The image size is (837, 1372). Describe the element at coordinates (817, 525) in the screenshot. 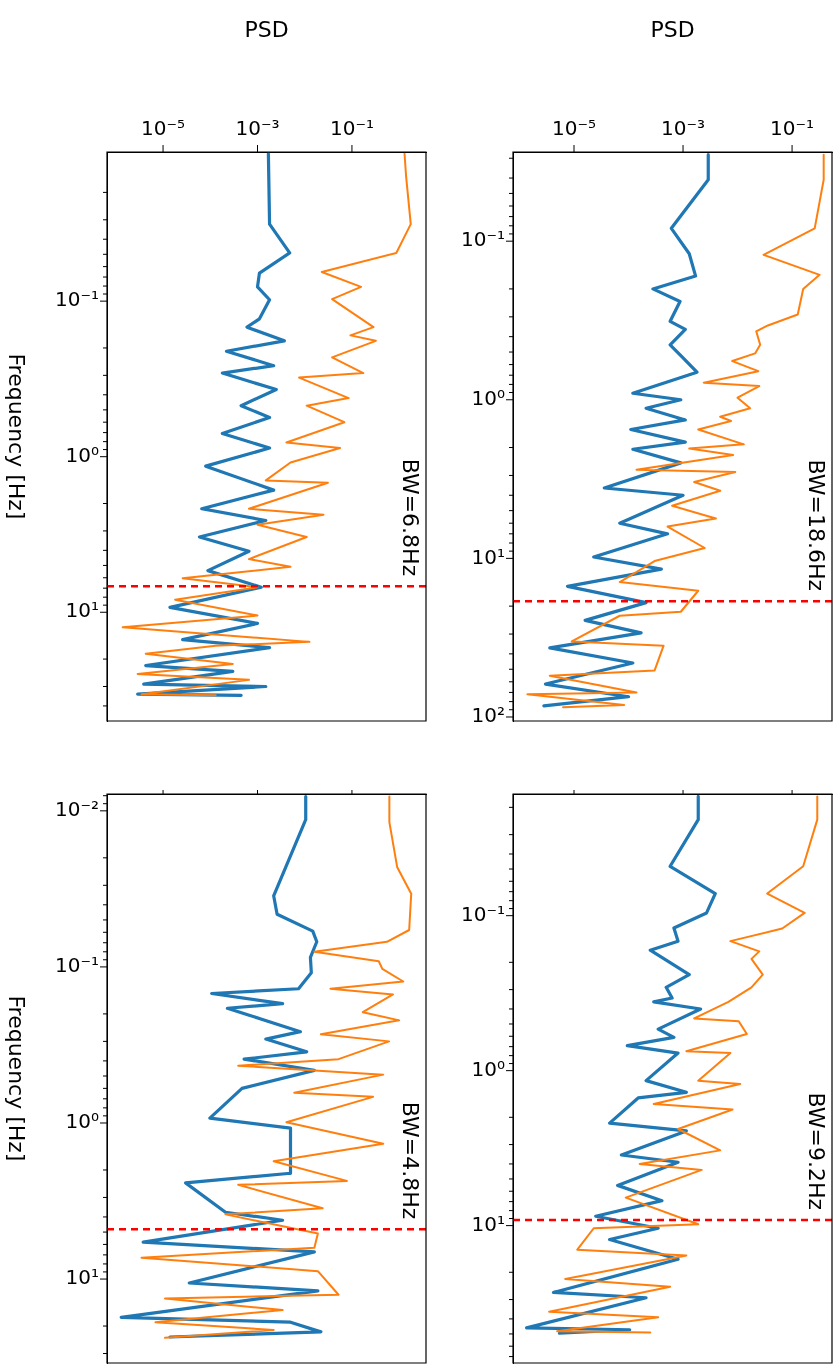

I see `ref-line-label: BW=18.6Hz` at that location.